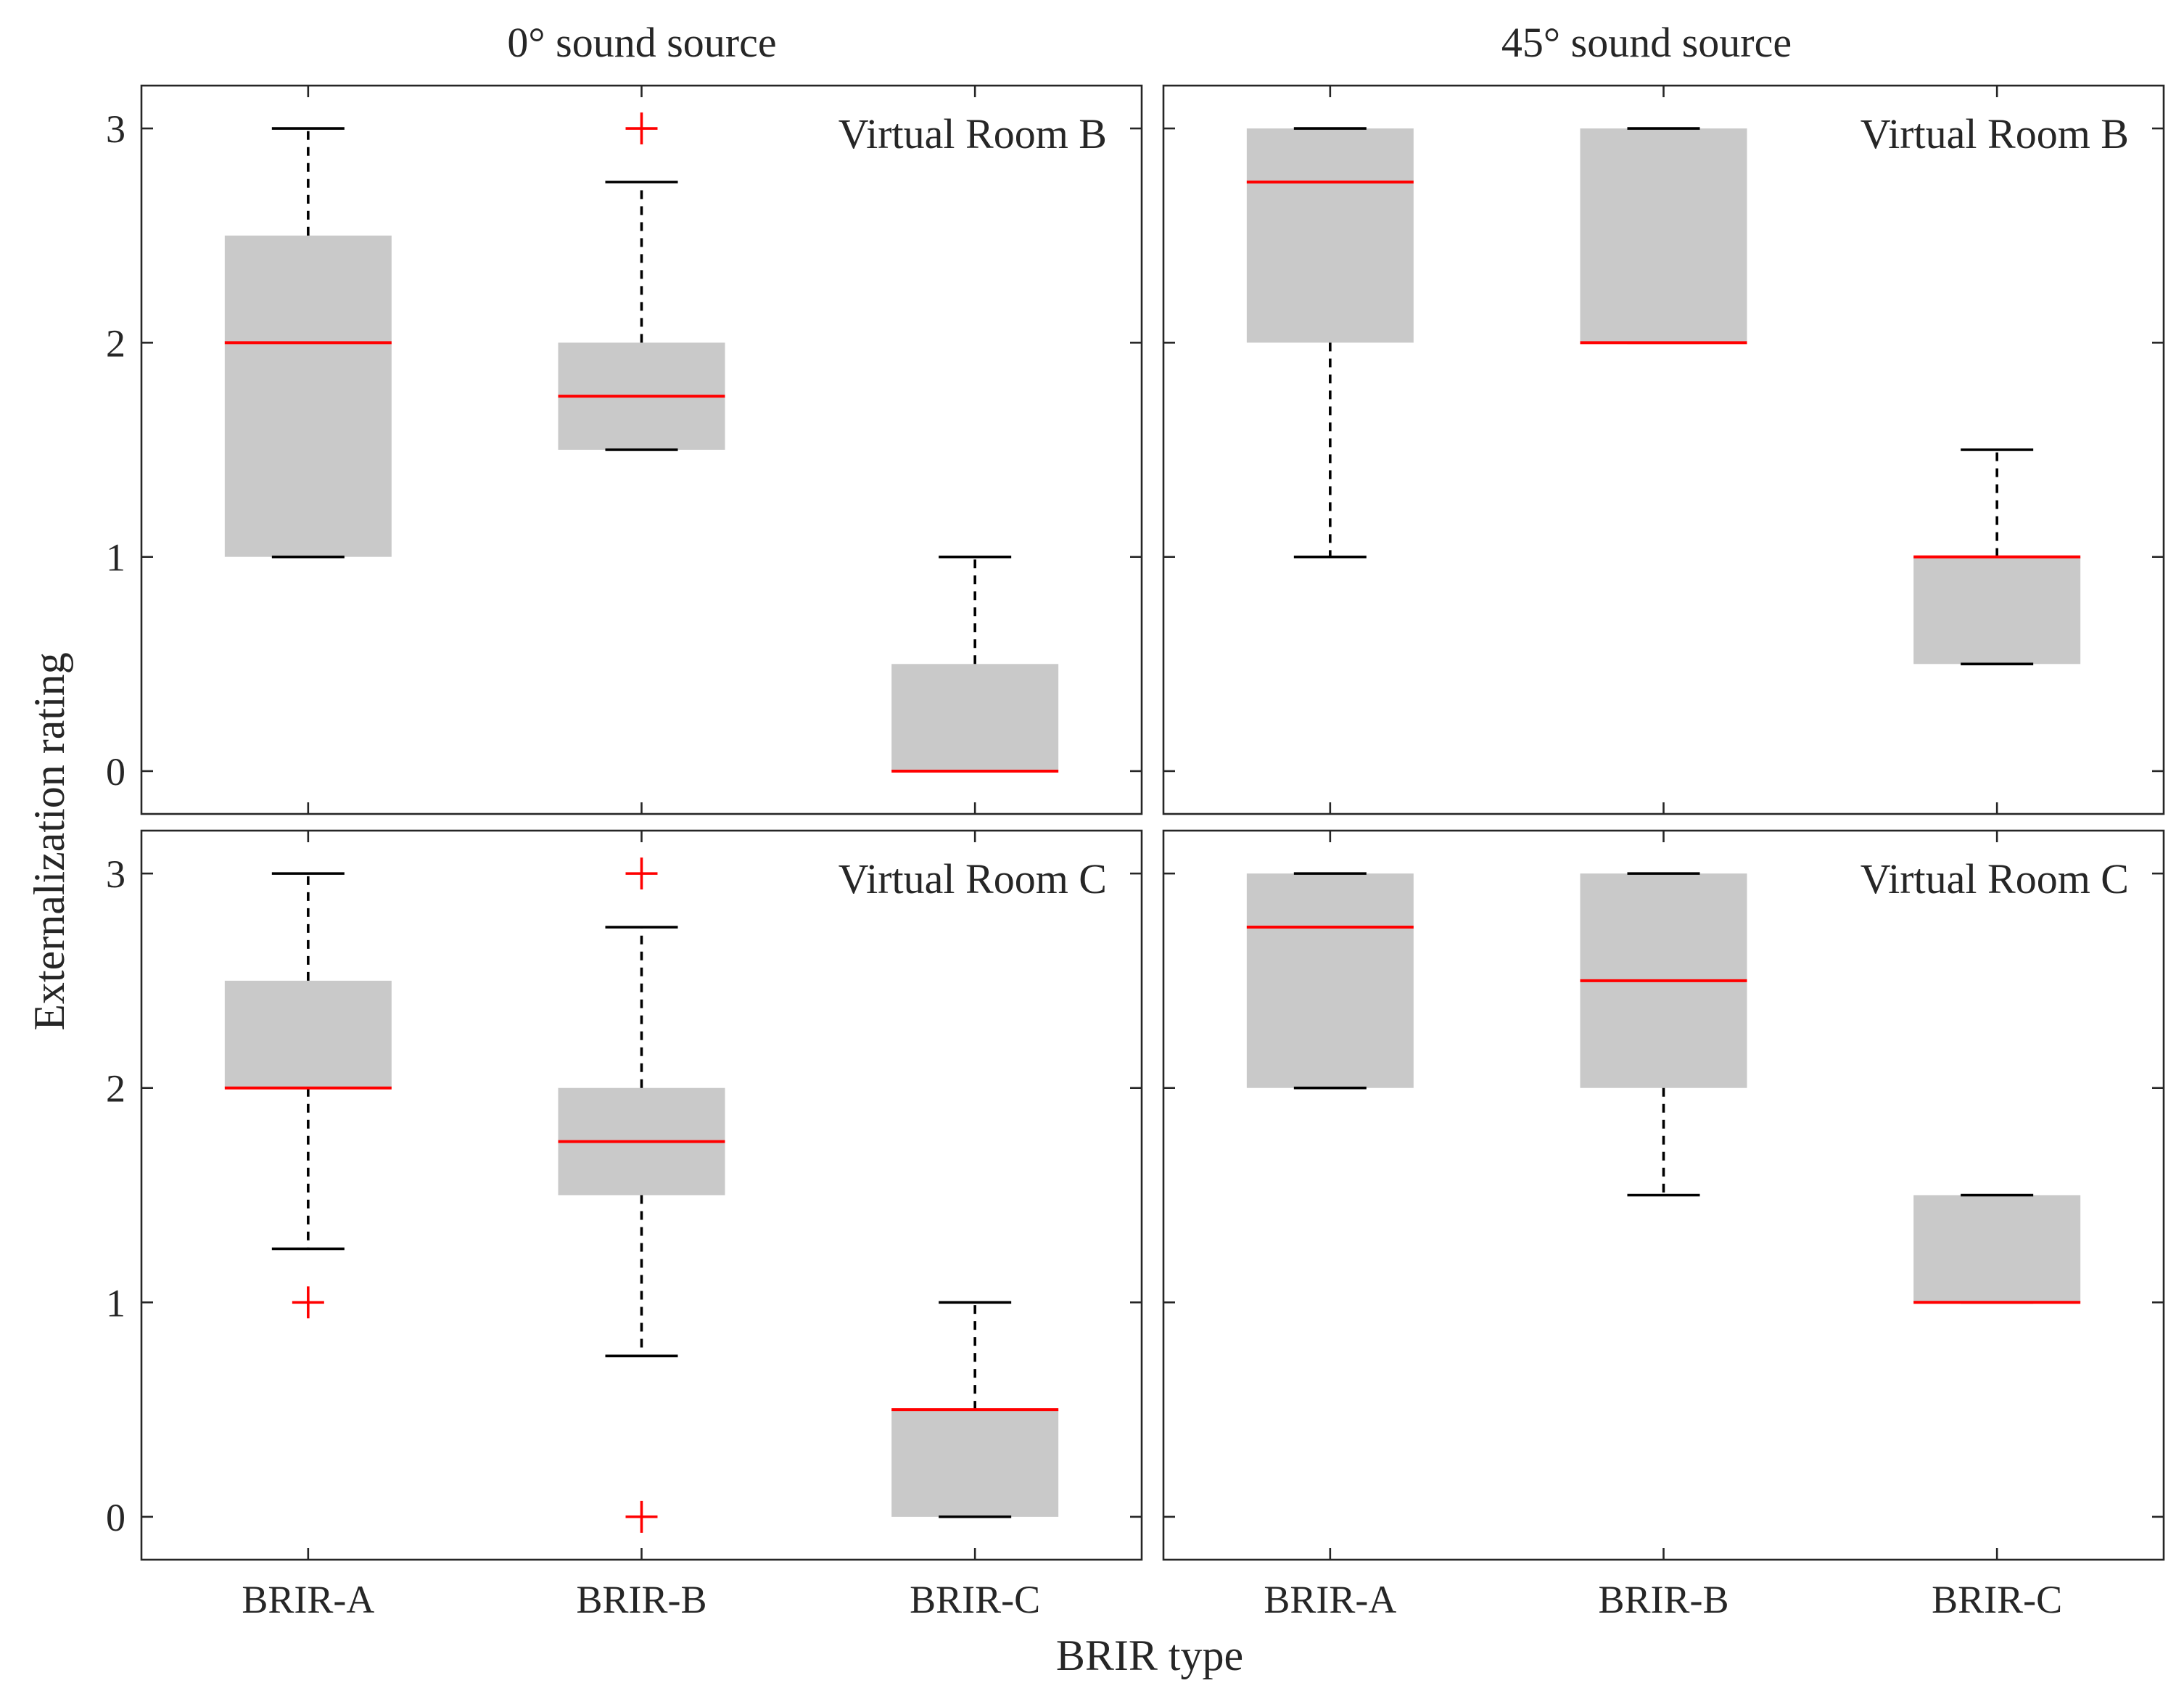 Image resolution: width=2184 pixels, height=1691 pixels. I want to click on column-title-0deg: 0° sound source, so click(641, 42).